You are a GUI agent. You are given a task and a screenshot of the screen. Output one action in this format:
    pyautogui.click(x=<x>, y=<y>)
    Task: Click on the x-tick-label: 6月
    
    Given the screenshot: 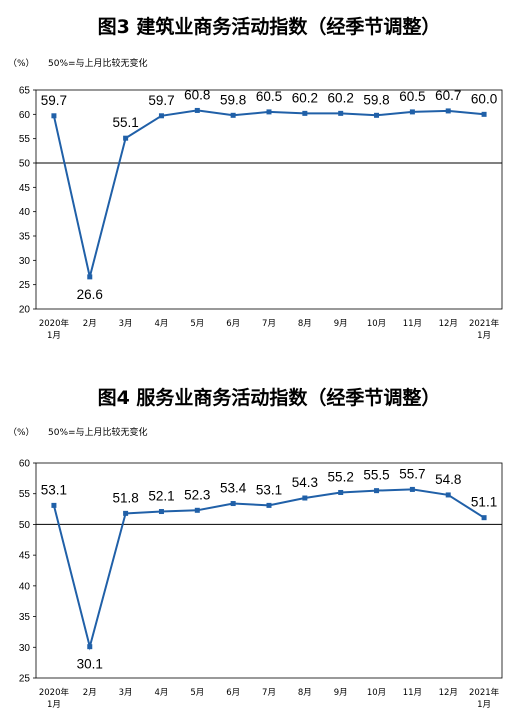 What is the action you would take?
    pyautogui.click(x=233, y=693)
    